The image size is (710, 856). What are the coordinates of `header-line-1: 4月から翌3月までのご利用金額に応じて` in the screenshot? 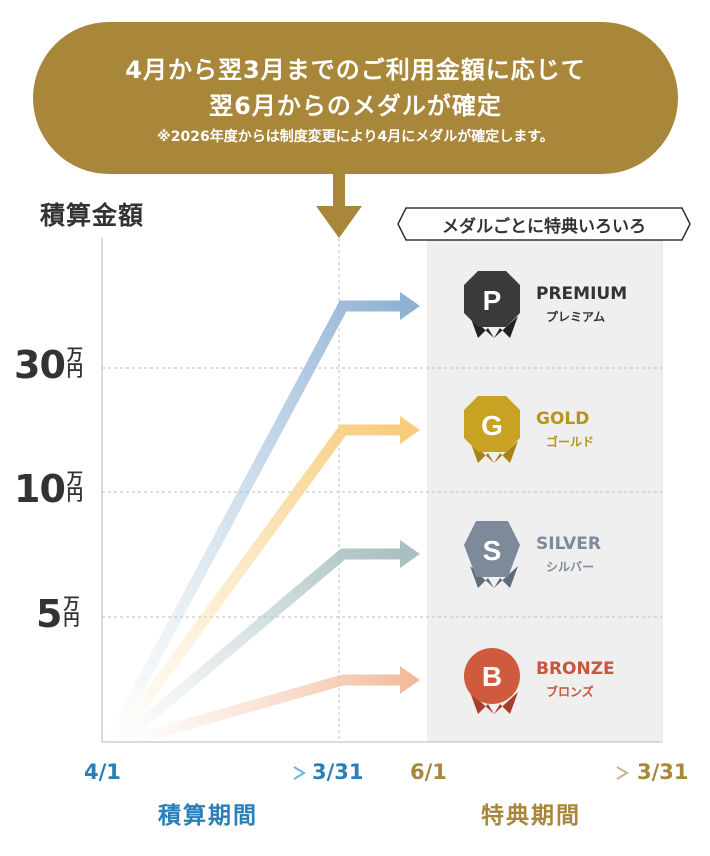 It's located at (355, 70).